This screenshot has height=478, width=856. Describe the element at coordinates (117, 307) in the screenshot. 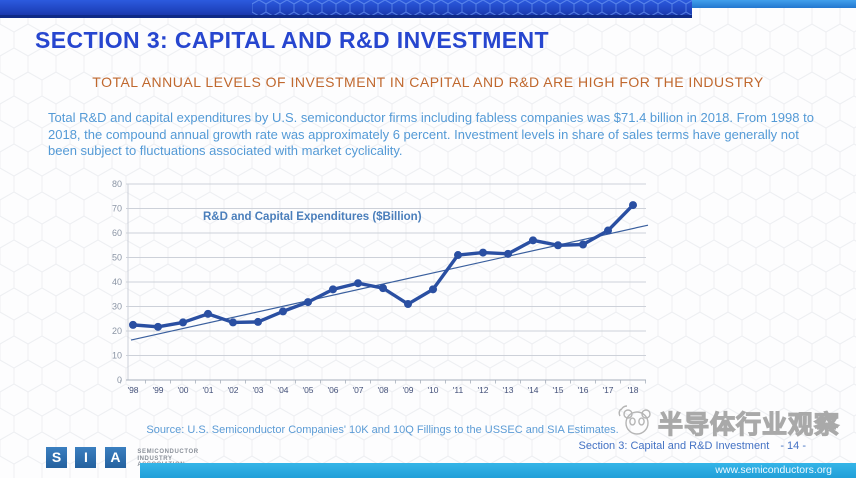

I see `svg-text: 30` at that location.